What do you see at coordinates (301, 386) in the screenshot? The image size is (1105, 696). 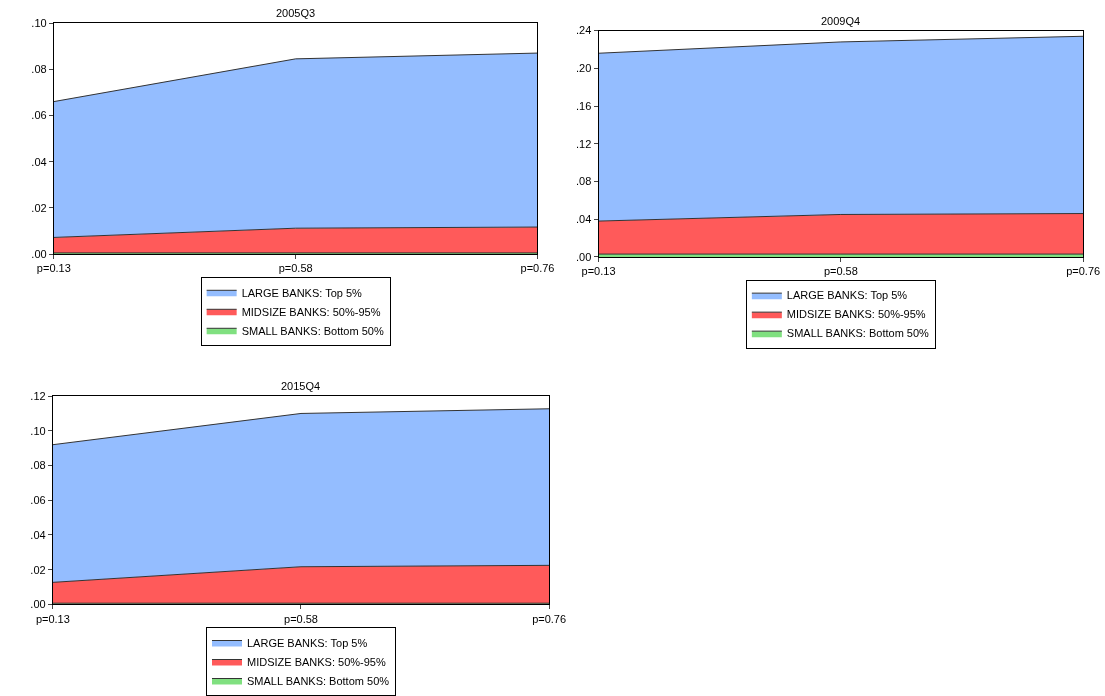 I see `chart-title: 2015Q4` at bounding box center [301, 386].